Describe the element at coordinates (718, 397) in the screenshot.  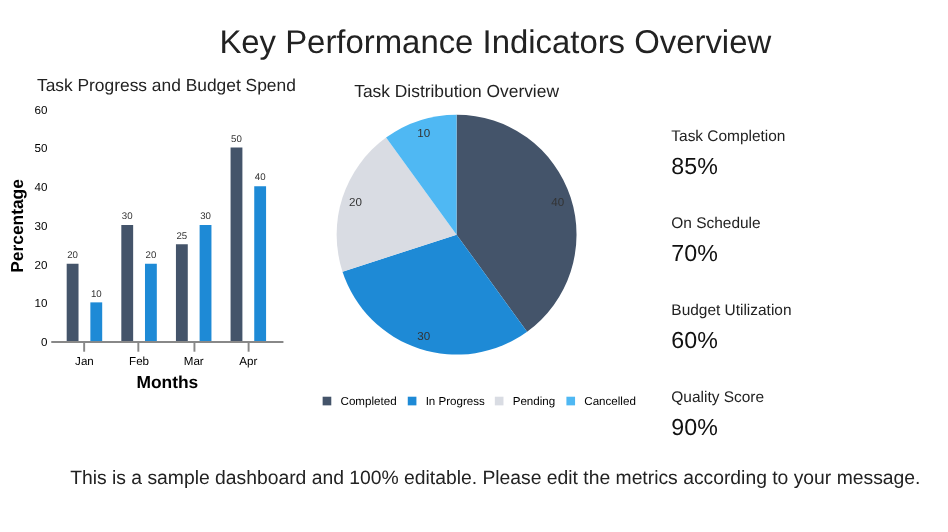
I see `category-label: Quality Score` at that location.